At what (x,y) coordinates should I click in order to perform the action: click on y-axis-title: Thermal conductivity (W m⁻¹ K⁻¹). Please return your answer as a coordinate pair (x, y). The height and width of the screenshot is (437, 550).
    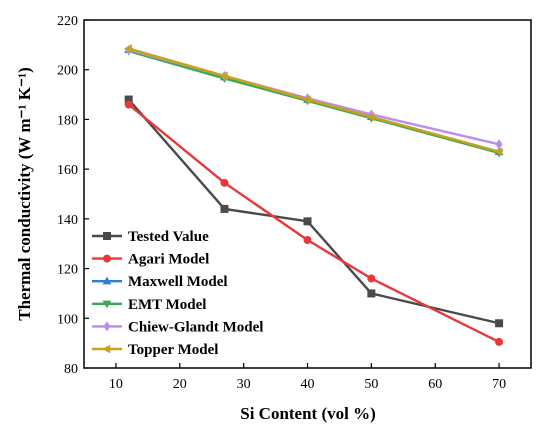
    Looking at the image, I should click on (24, 194).